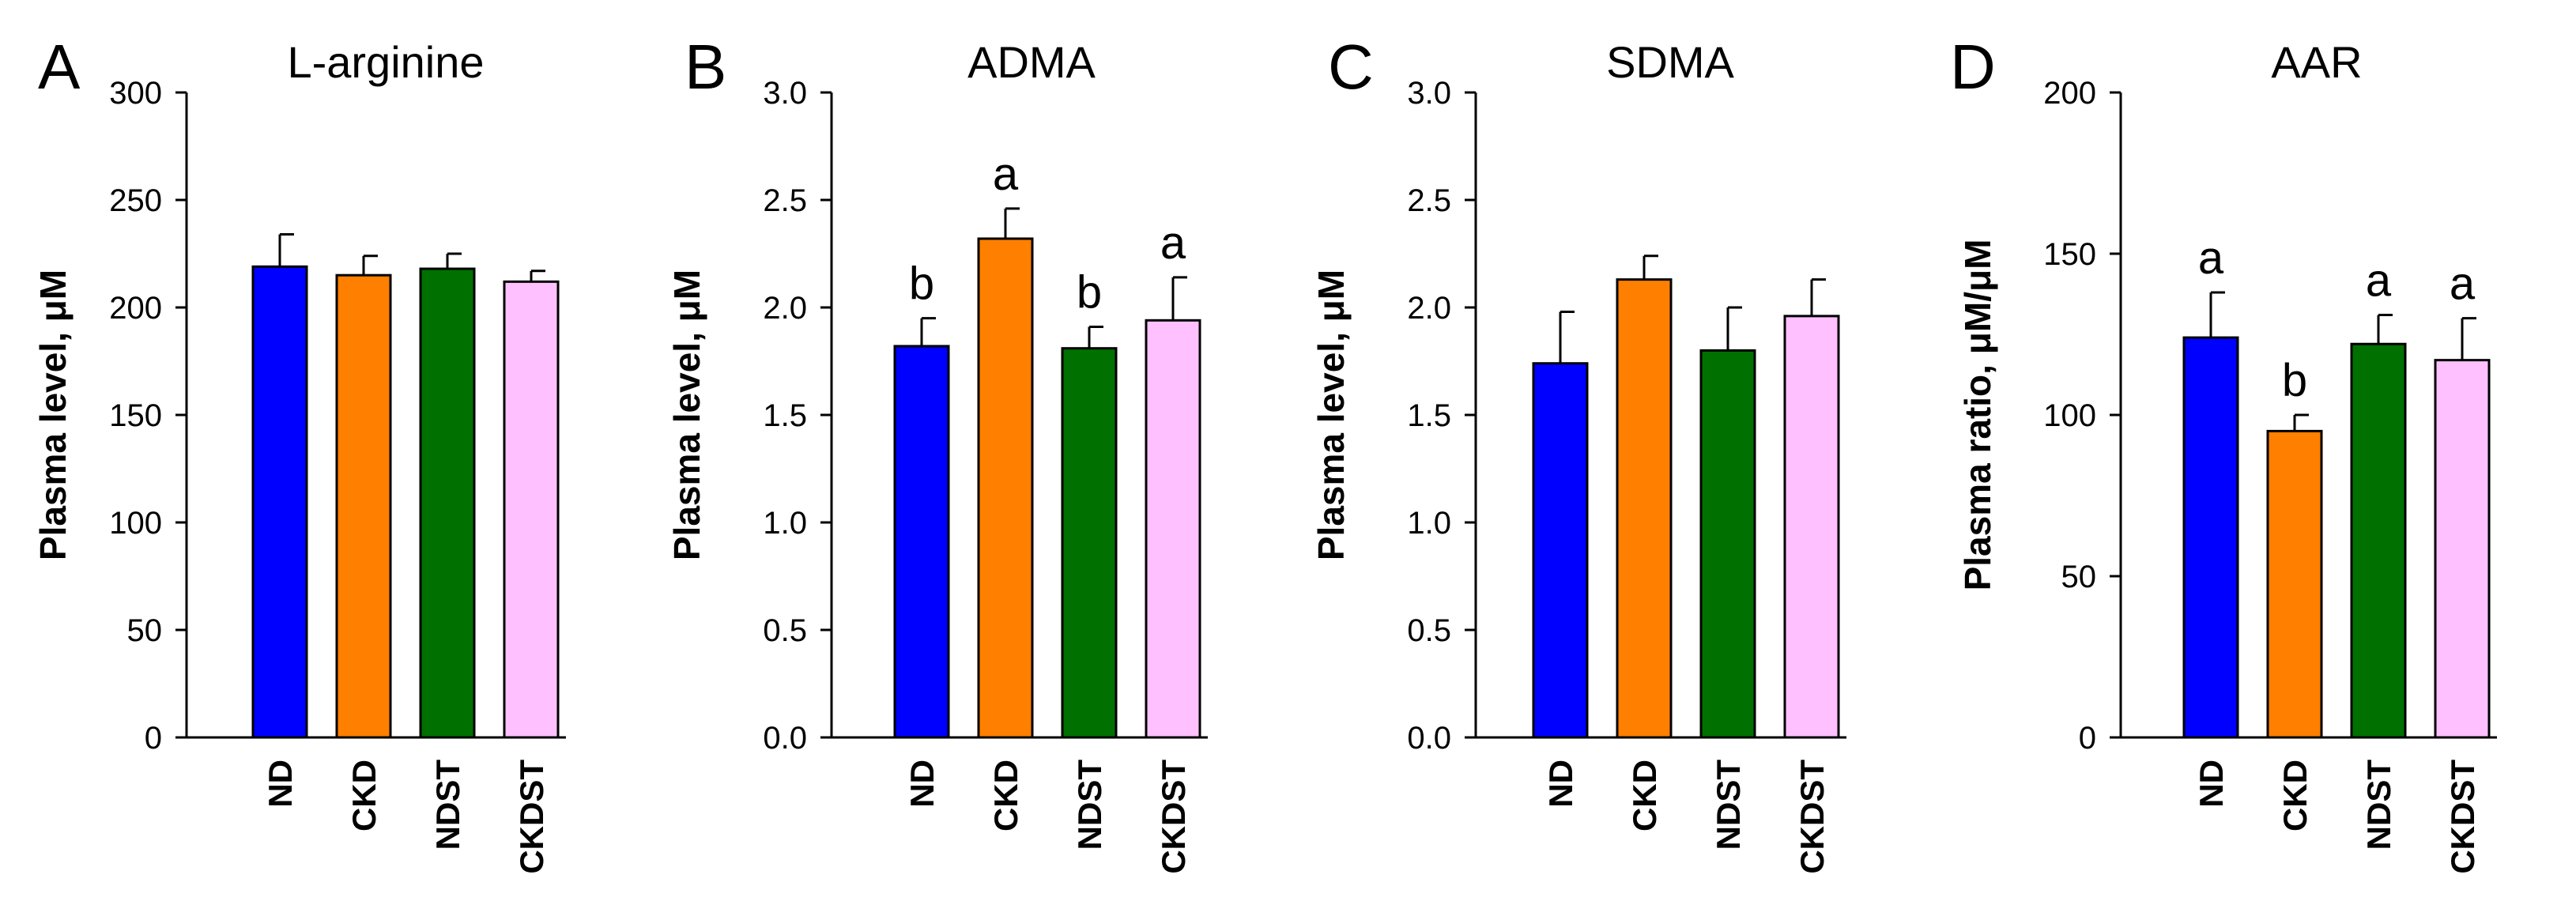 The height and width of the screenshot is (920, 2576). Describe the element at coordinates (2316, 62) in the screenshot. I see `chart-title: AAR` at that location.